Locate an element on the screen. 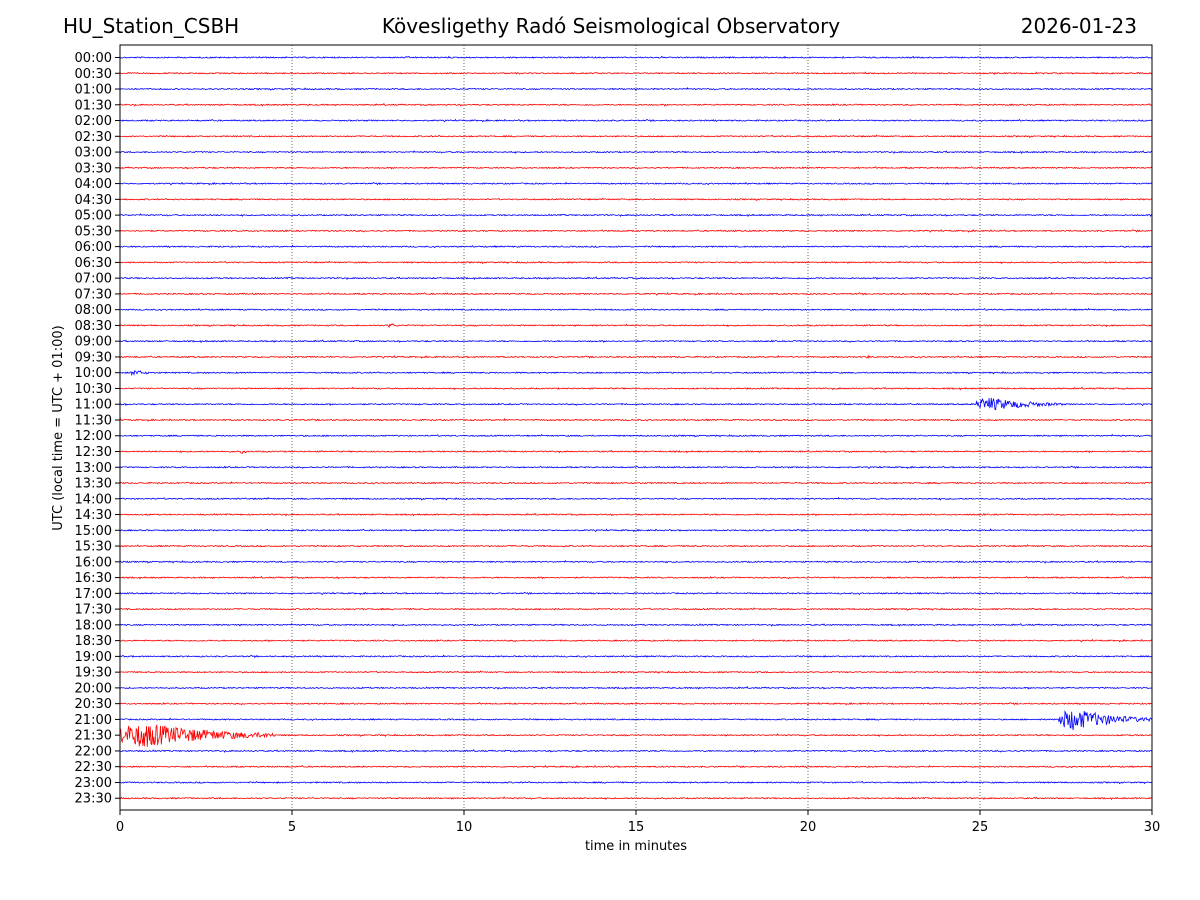  y-tick-label: 14:00 is located at coordinates (93, 499).